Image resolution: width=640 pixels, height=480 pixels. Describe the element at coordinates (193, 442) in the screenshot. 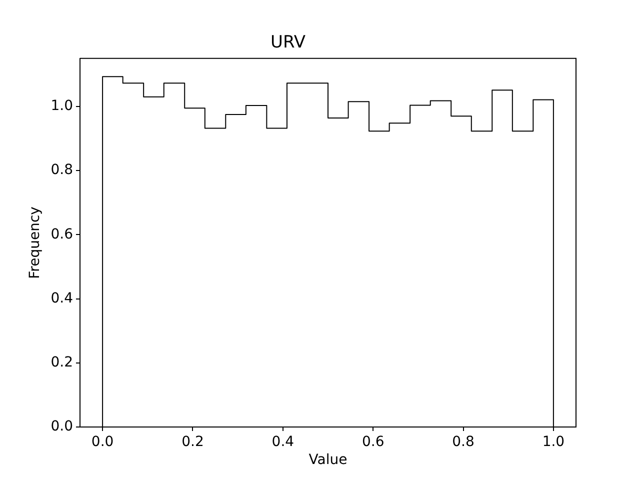

I see `x-tick-label: 0.2` at that location.